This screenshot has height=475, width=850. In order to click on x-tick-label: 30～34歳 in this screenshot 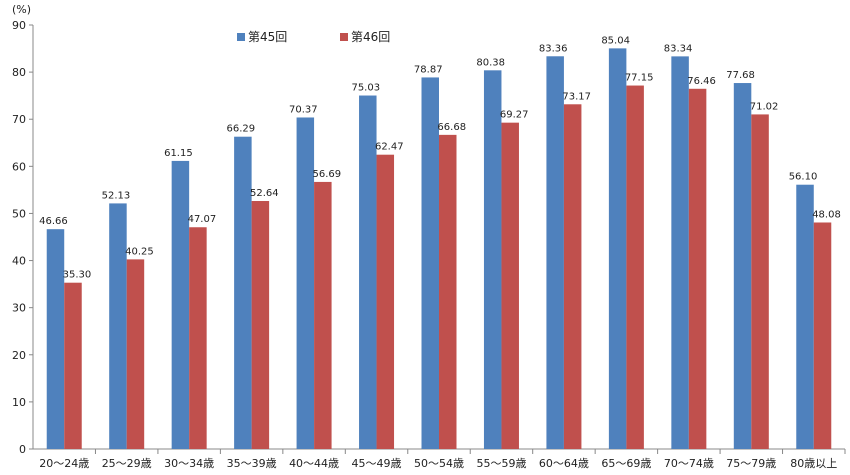, I will do `click(189, 463)`.